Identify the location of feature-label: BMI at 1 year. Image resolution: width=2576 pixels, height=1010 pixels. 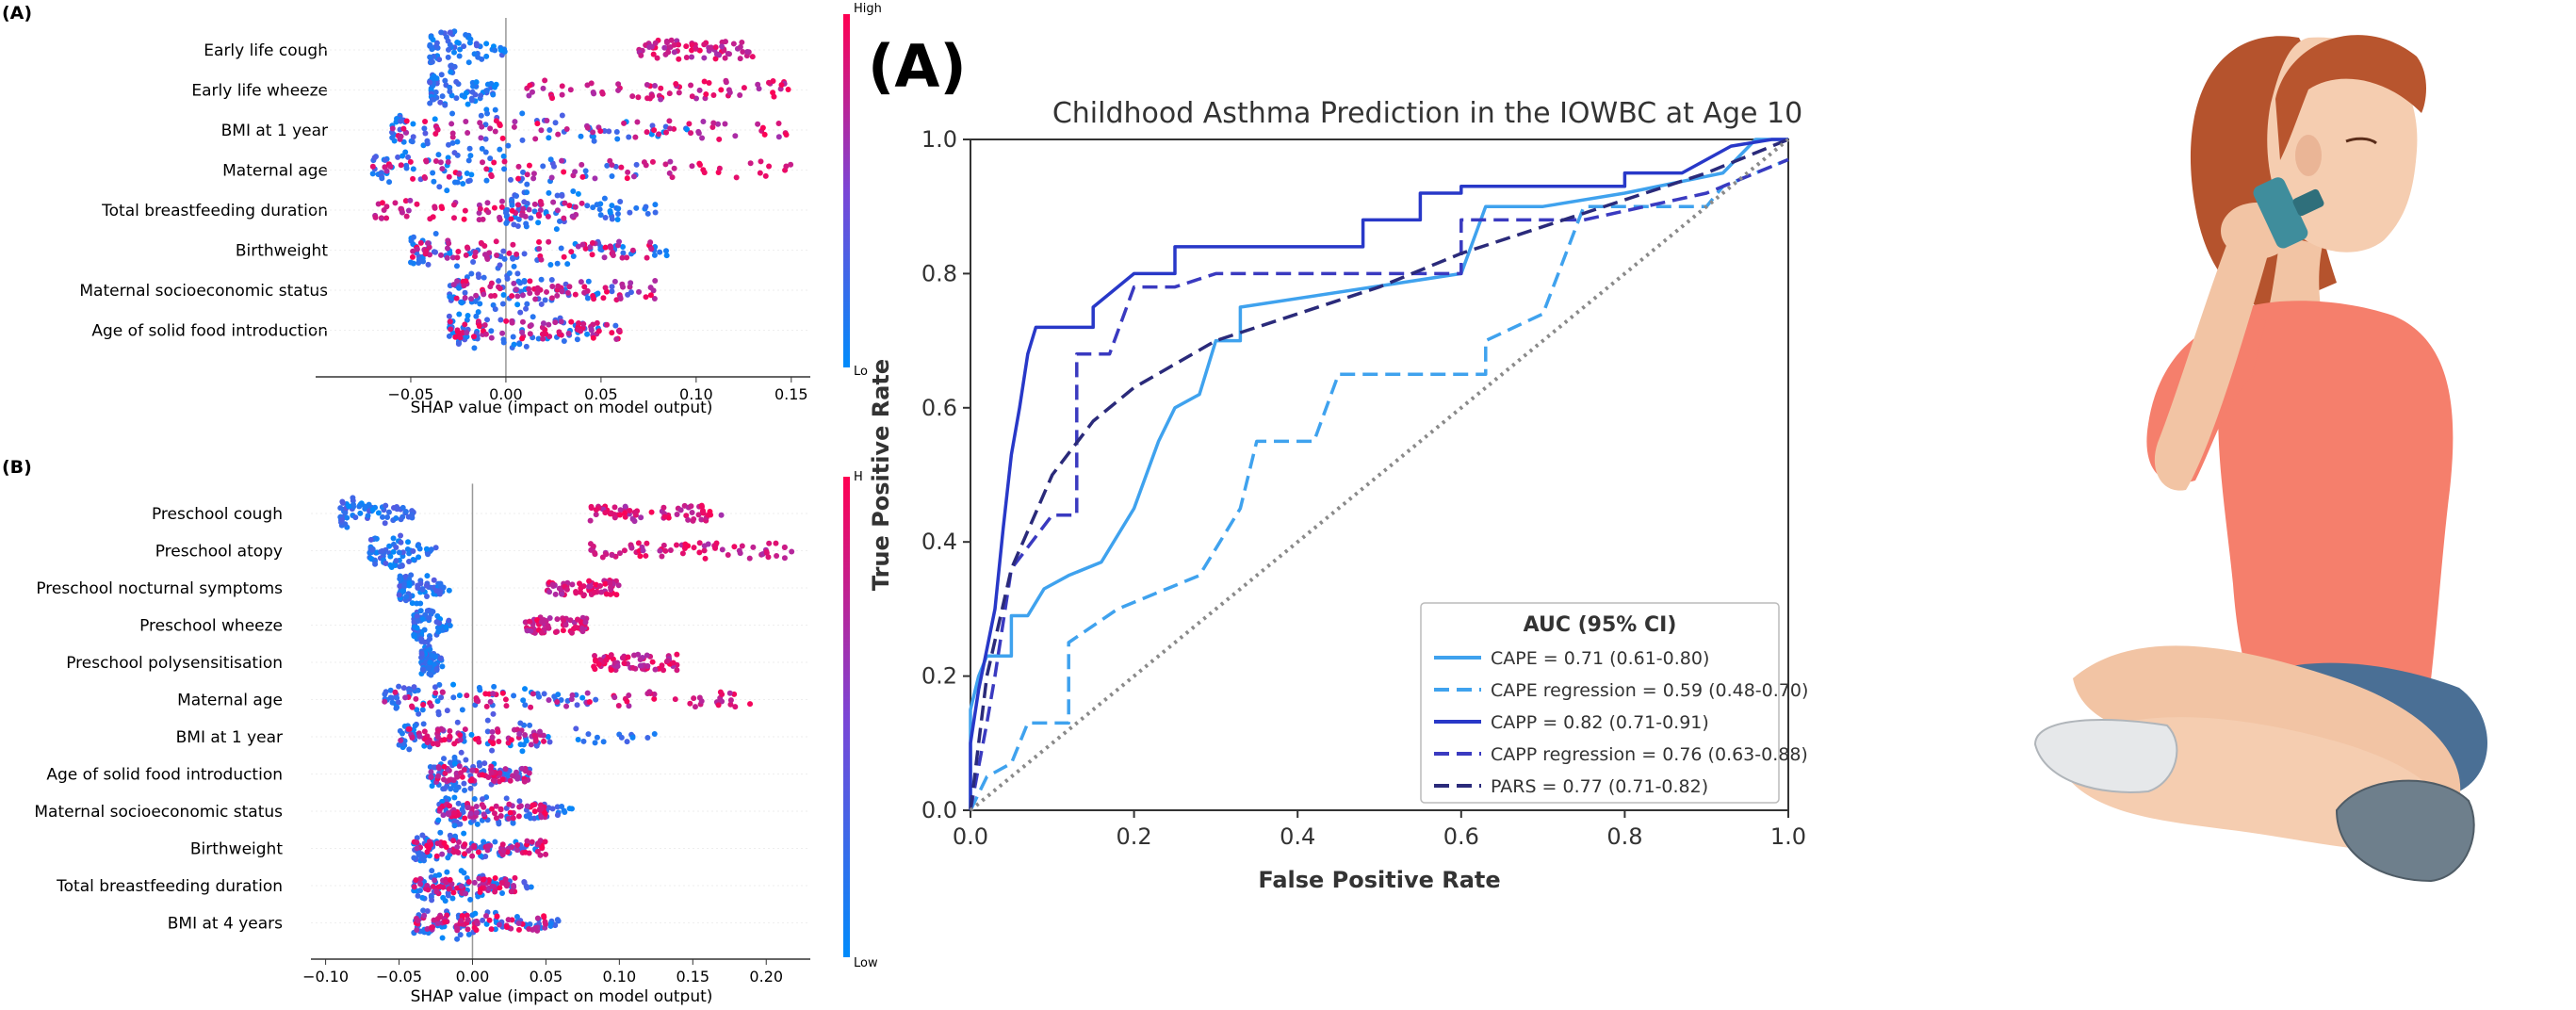
(274, 131).